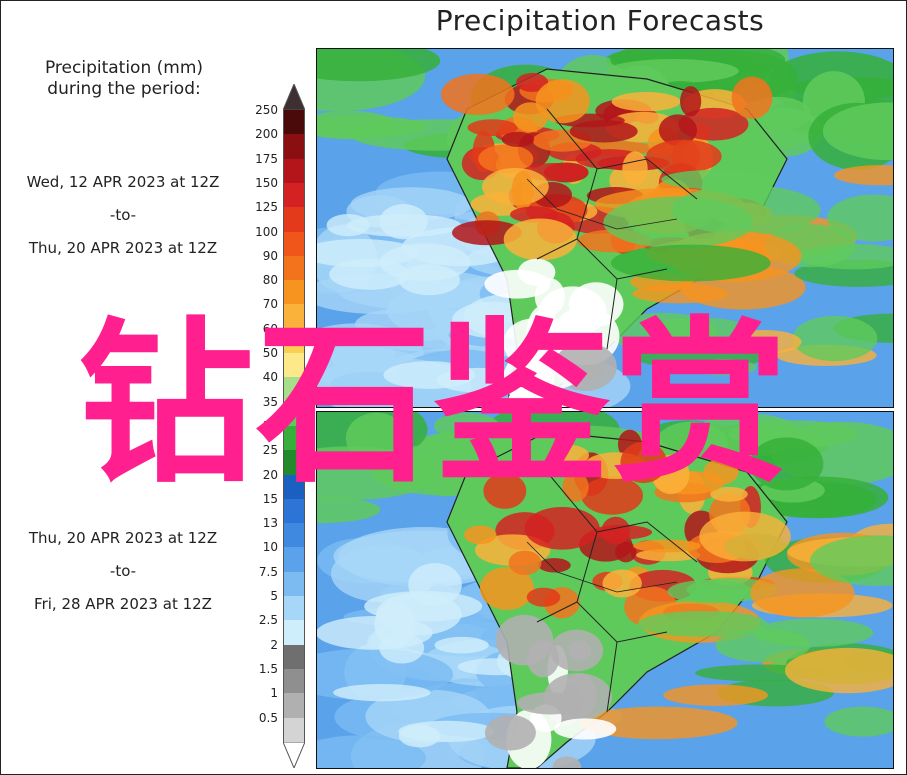 The height and width of the screenshot is (775, 907). What do you see at coordinates (270, 498) in the screenshot?
I see `colorbar-tick-label: 15` at bounding box center [270, 498].